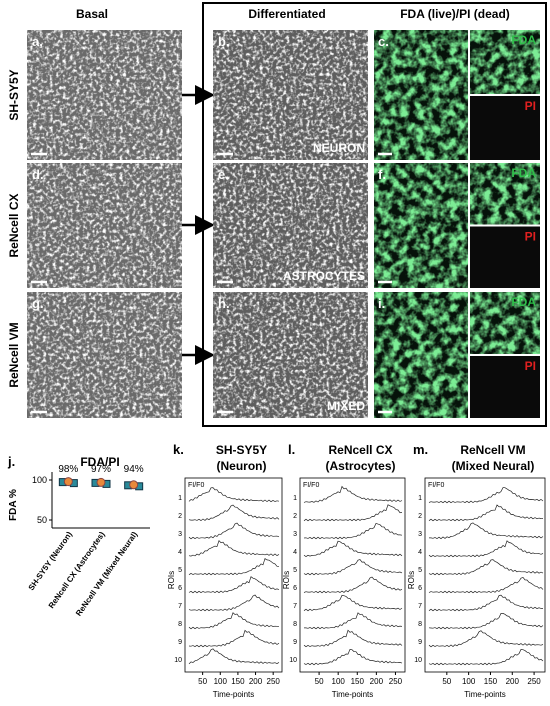 The width and height of the screenshot is (550, 706). I want to click on roi-label: 6, so click(420, 588).